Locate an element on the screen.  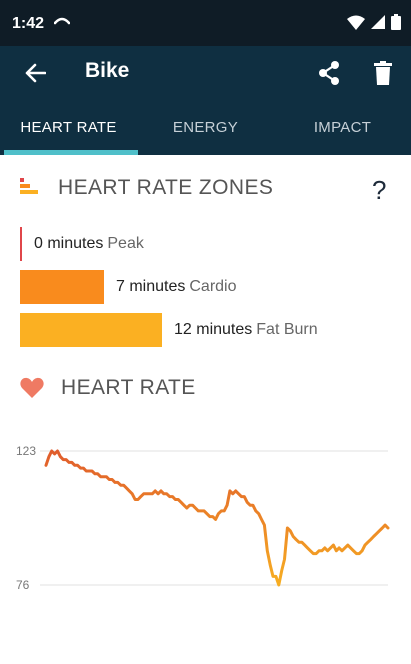
zone-minutes: 7 minutes is located at coordinates (151, 286).